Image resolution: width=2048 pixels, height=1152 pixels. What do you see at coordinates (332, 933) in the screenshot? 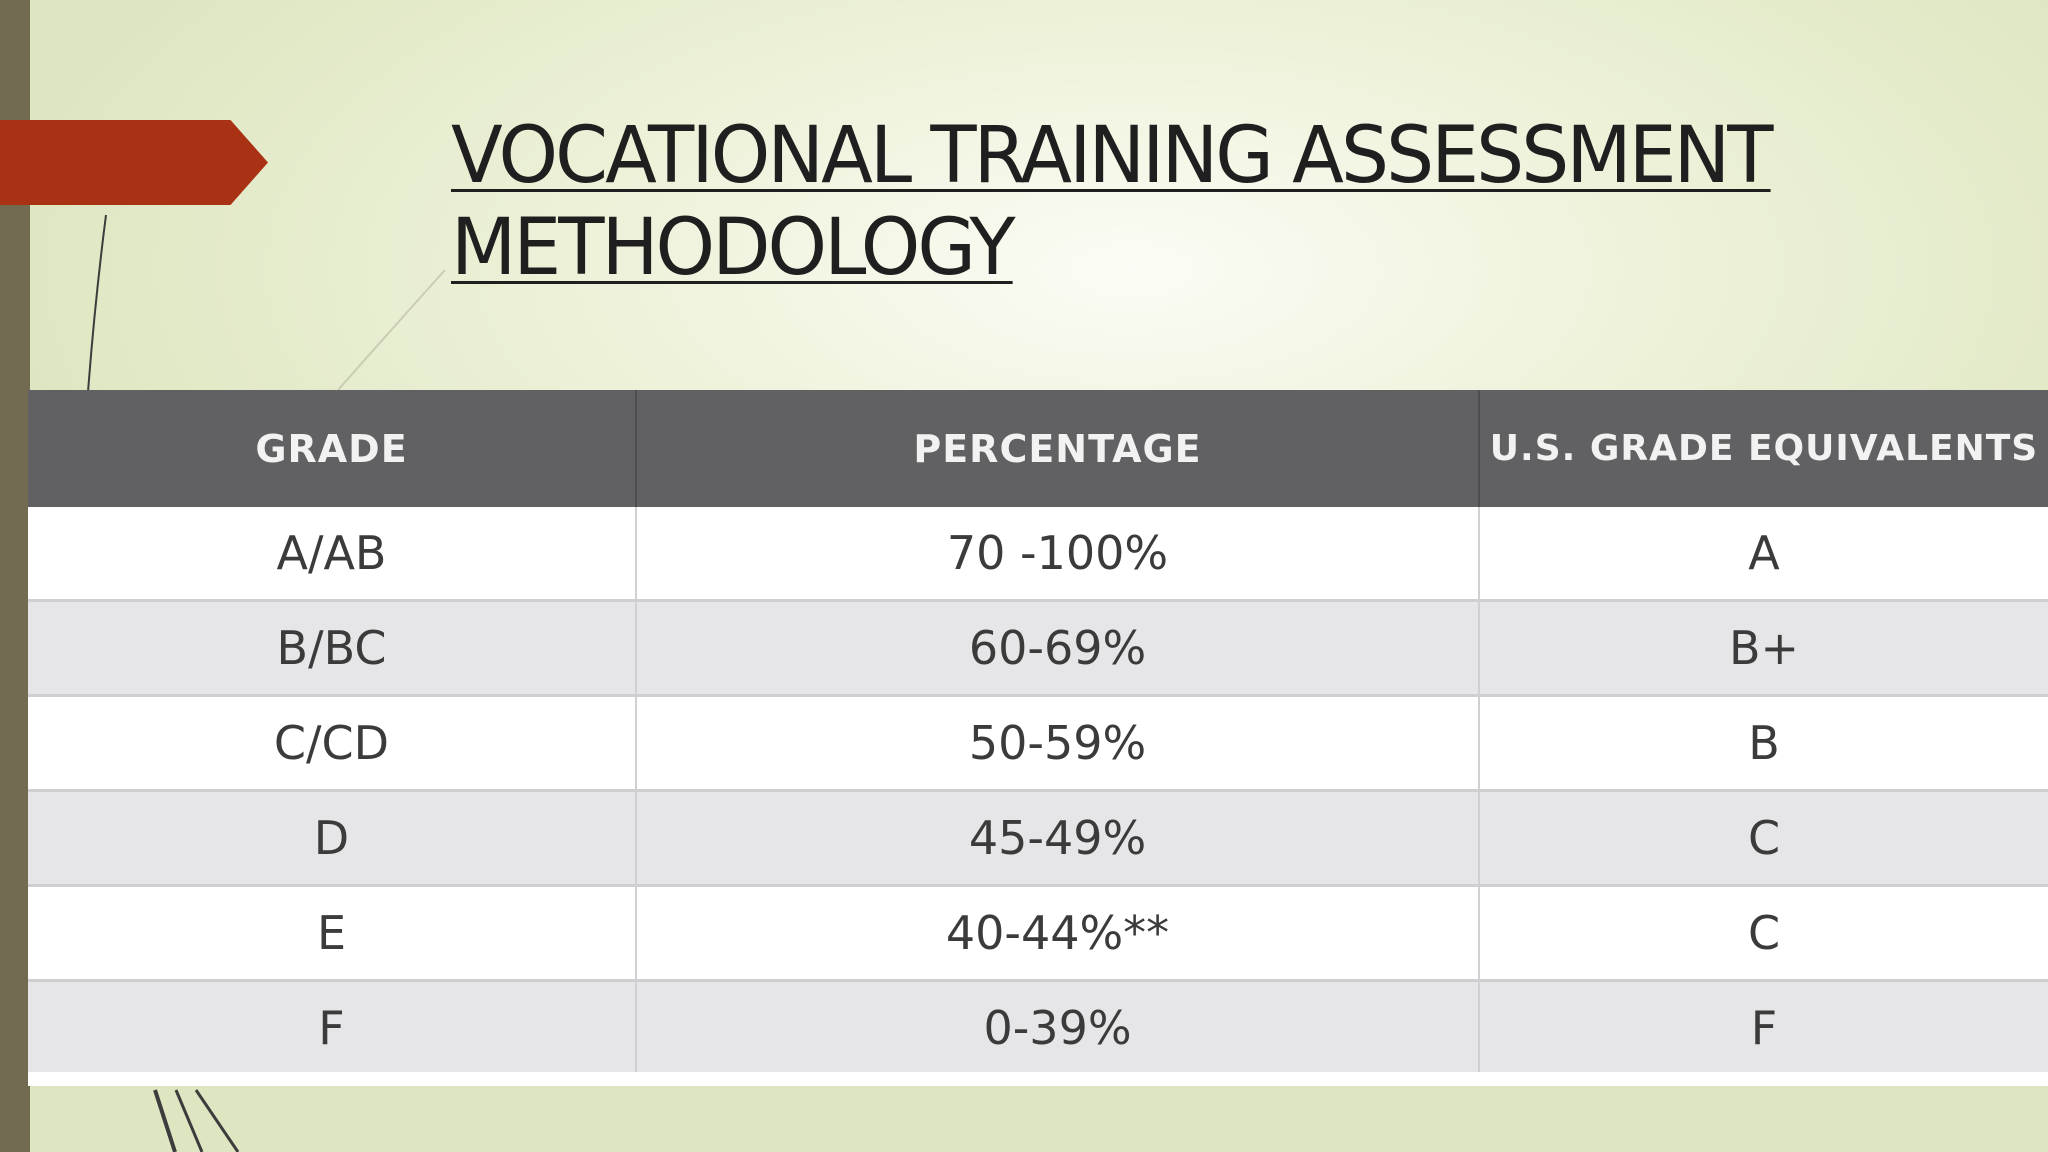
I see `grade-cell: E` at bounding box center [332, 933].